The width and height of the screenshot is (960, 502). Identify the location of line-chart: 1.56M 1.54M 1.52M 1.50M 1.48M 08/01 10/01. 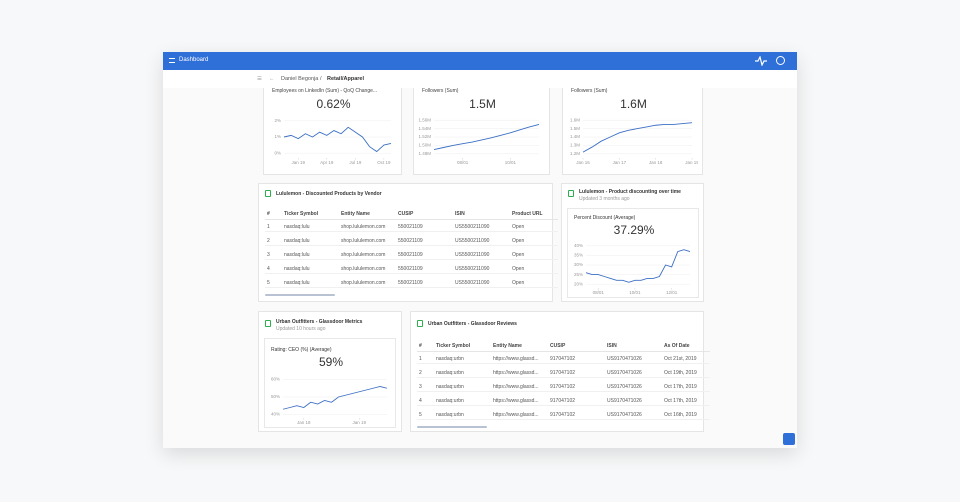
(479, 141).